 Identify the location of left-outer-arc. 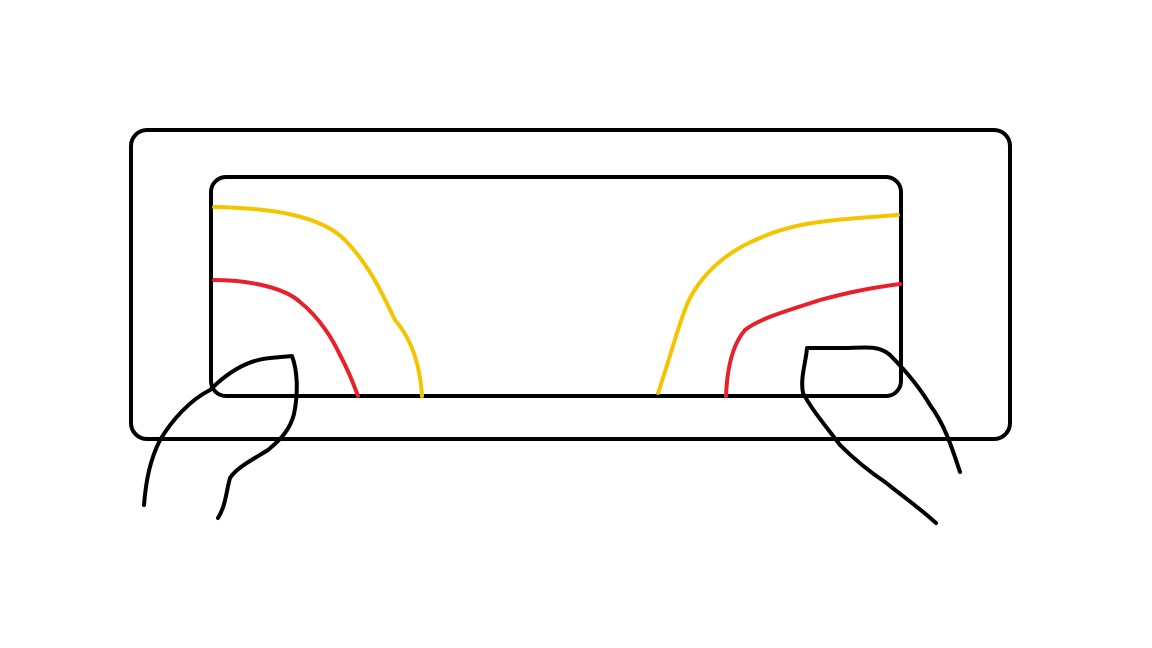
(318, 301).